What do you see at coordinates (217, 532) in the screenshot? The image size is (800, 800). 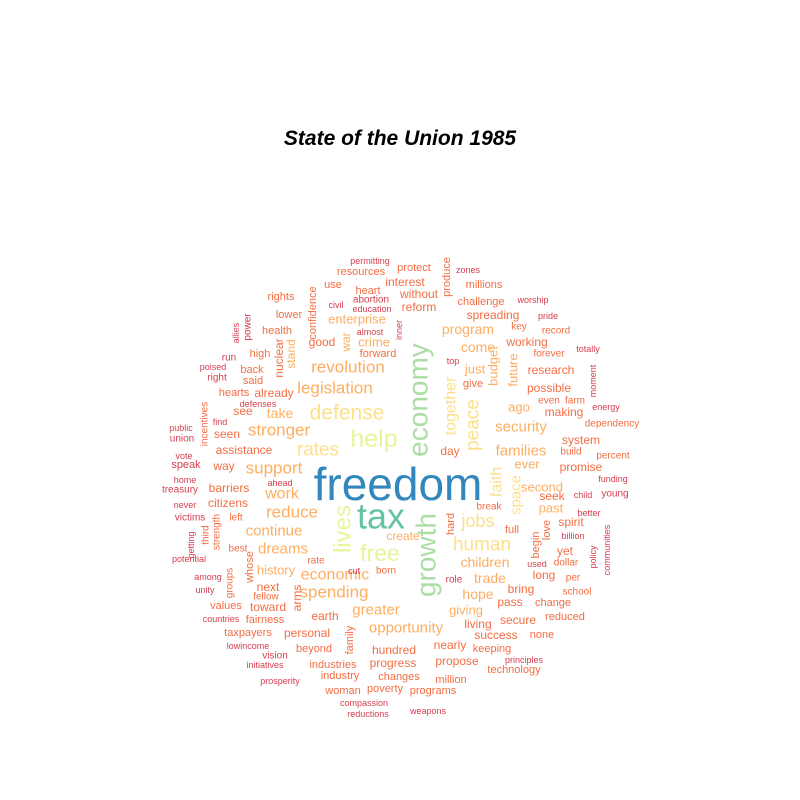 I see `word-strength: strength` at bounding box center [217, 532].